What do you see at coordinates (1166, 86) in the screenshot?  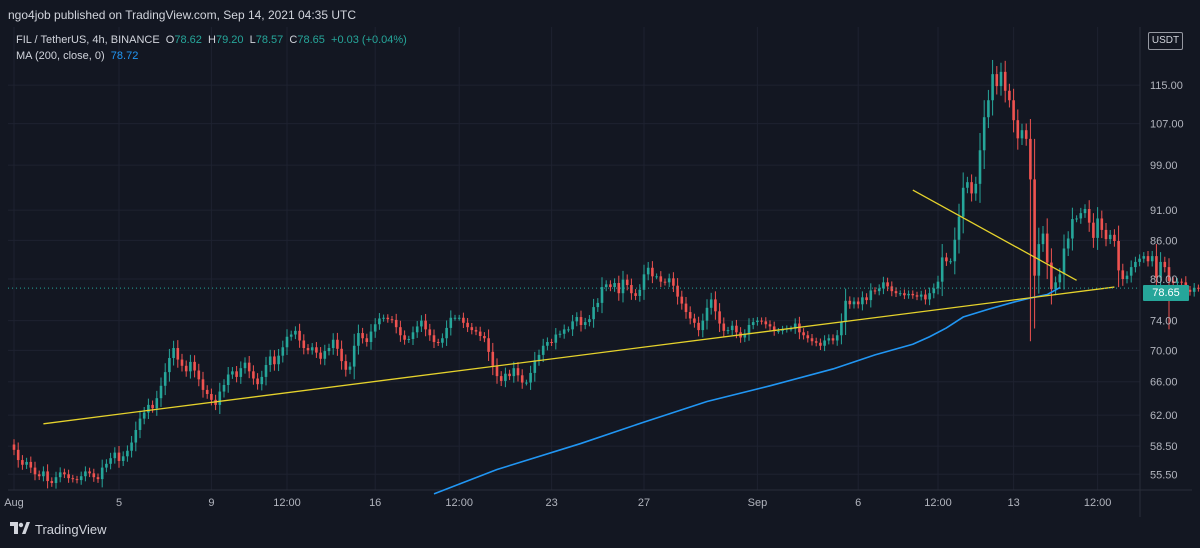 I see `y-tick-label: 115.00` at bounding box center [1166, 86].